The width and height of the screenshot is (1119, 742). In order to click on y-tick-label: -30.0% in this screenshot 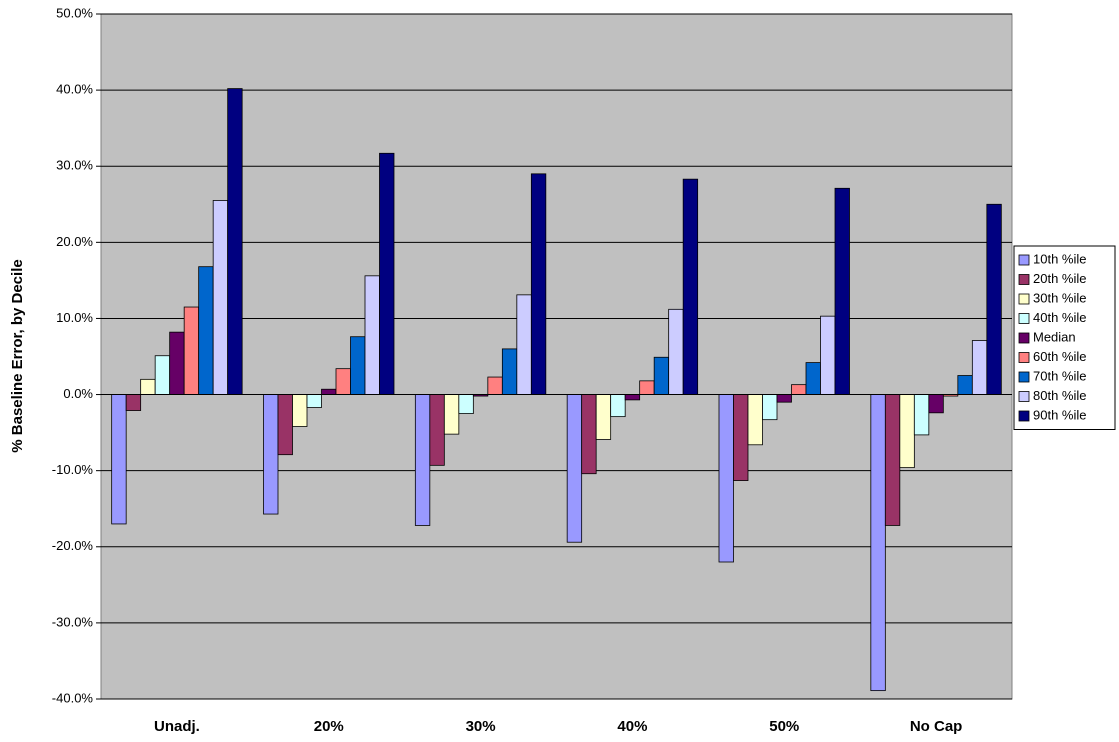, I will do `click(73, 621)`.